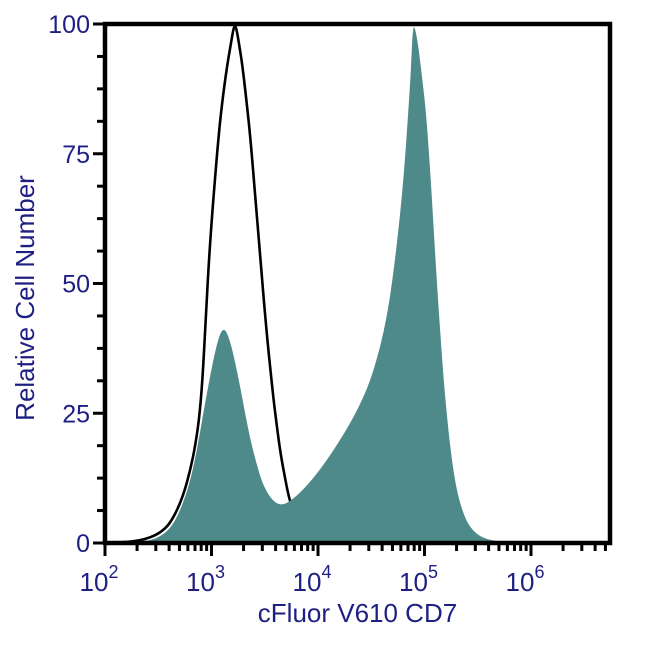 The height and width of the screenshot is (650, 650). Describe the element at coordinates (83, 544) in the screenshot. I see `y-tick-label: 0` at that location.